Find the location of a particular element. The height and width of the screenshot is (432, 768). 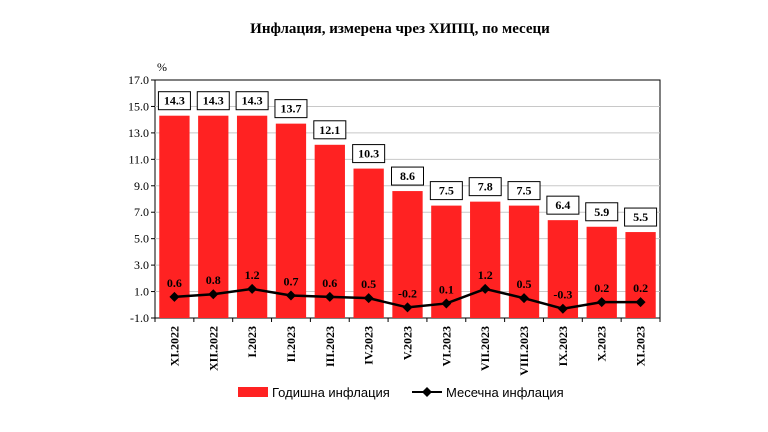

y-tick-label: 1.0 is located at coordinates (141, 292).